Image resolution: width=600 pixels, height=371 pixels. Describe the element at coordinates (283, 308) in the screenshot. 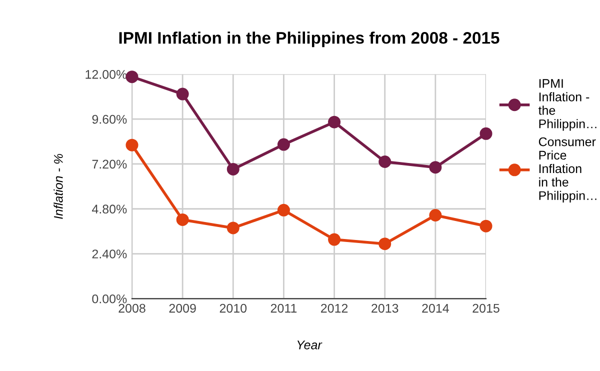

I see `x-tick-label: 2011` at that location.